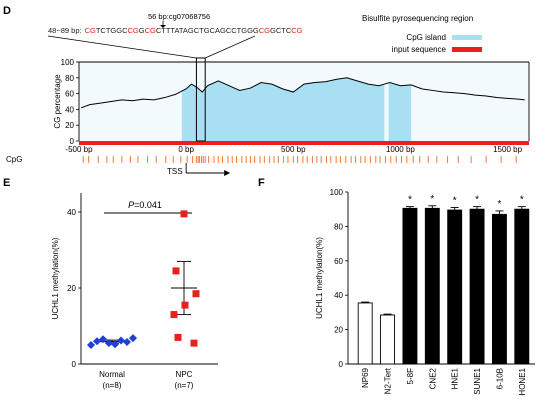 The height and width of the screenshot is (406, 550). Describe the element at coordinates (230, 47) in the screenshot. I see `callout-right` at that location.